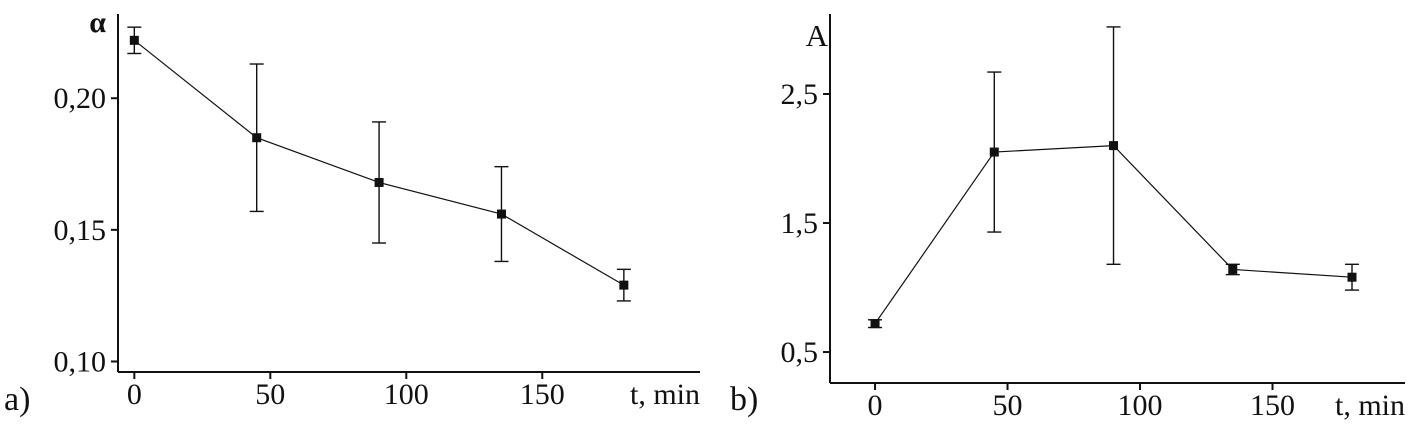 The height and width of the screenshot is (427, 1419). I want to click on y-tick-label: 1,5, so click(800, 223).